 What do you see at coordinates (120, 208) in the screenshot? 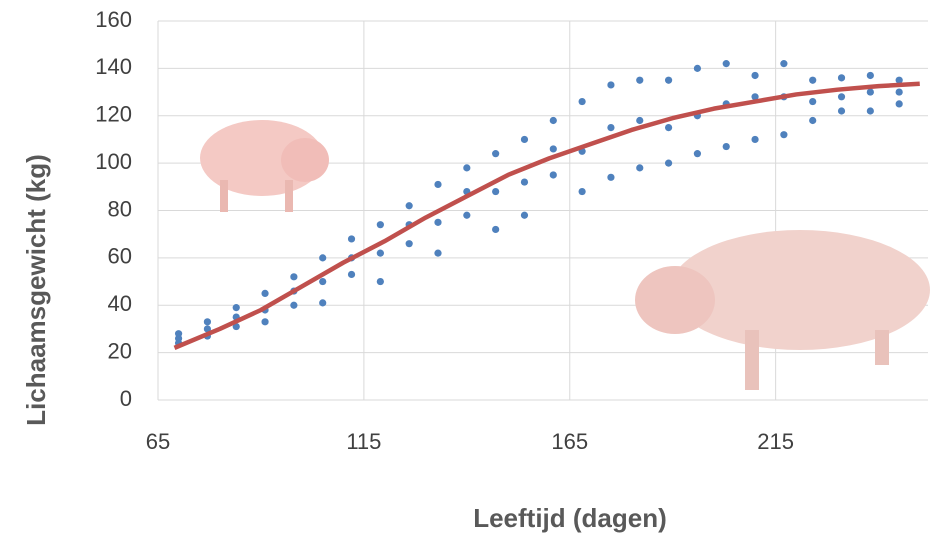
I see `y-tick-label: 80` at bounding box center [120, 208].